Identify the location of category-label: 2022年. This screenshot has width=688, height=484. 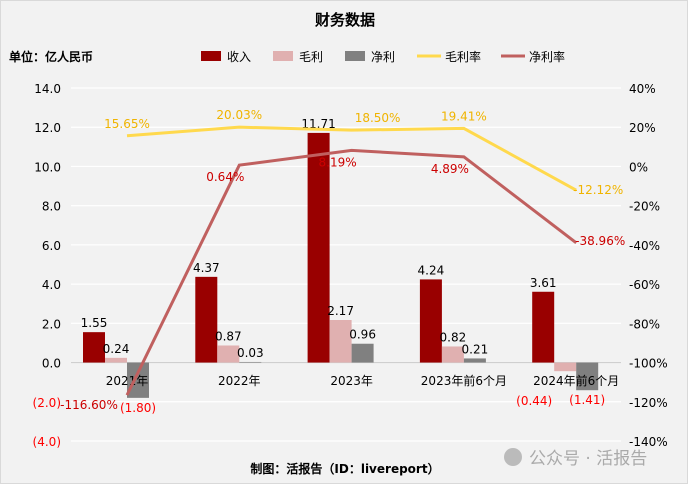
(239, 381).